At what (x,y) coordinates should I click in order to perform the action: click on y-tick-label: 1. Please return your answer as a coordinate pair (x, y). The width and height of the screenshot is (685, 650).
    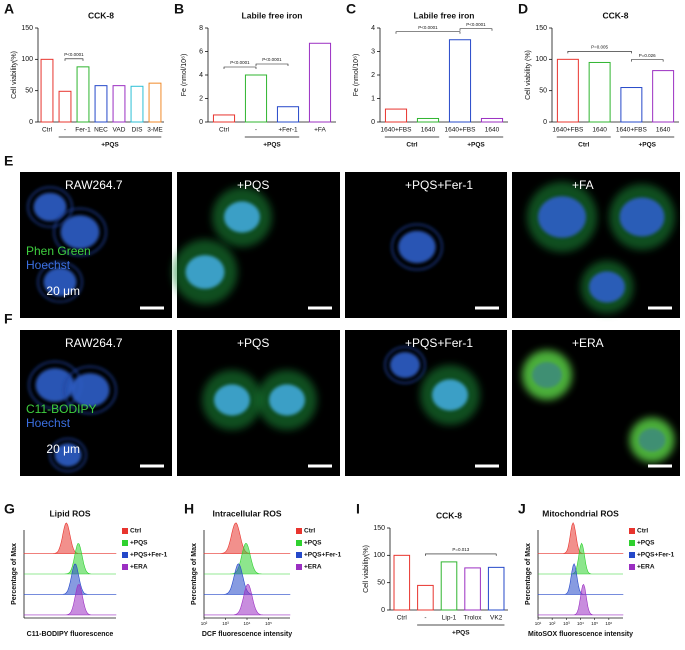
    Looking at the image, I should click on (373, 98).